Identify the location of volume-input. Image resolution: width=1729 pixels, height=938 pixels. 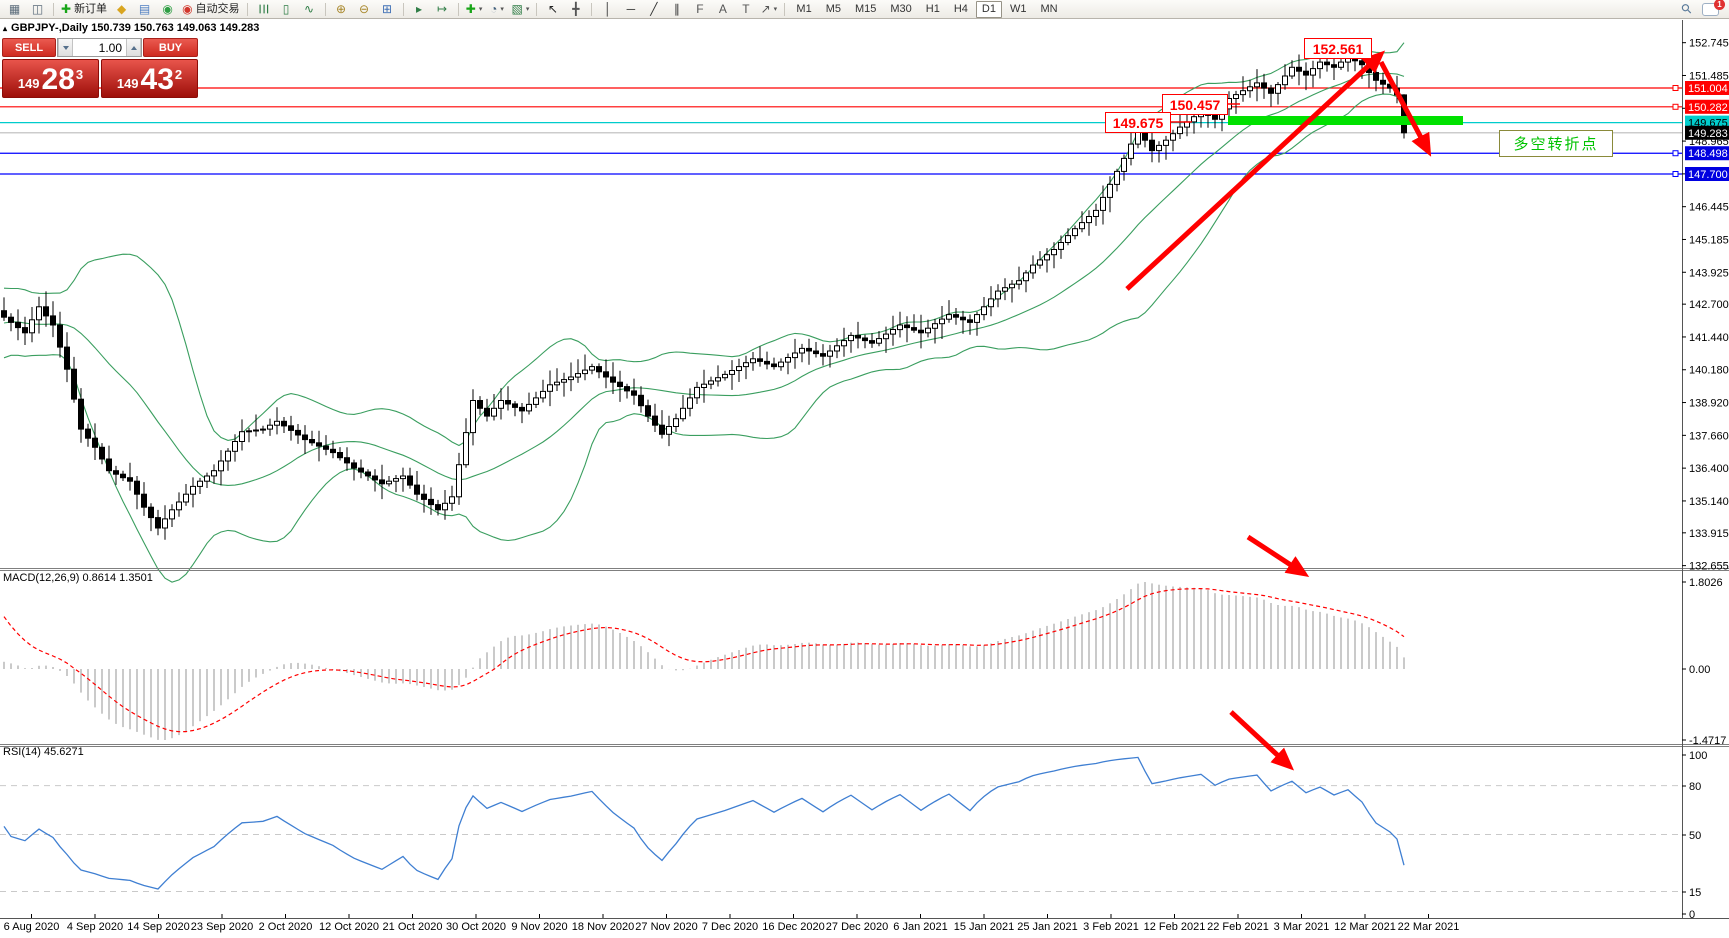
(99, 47).